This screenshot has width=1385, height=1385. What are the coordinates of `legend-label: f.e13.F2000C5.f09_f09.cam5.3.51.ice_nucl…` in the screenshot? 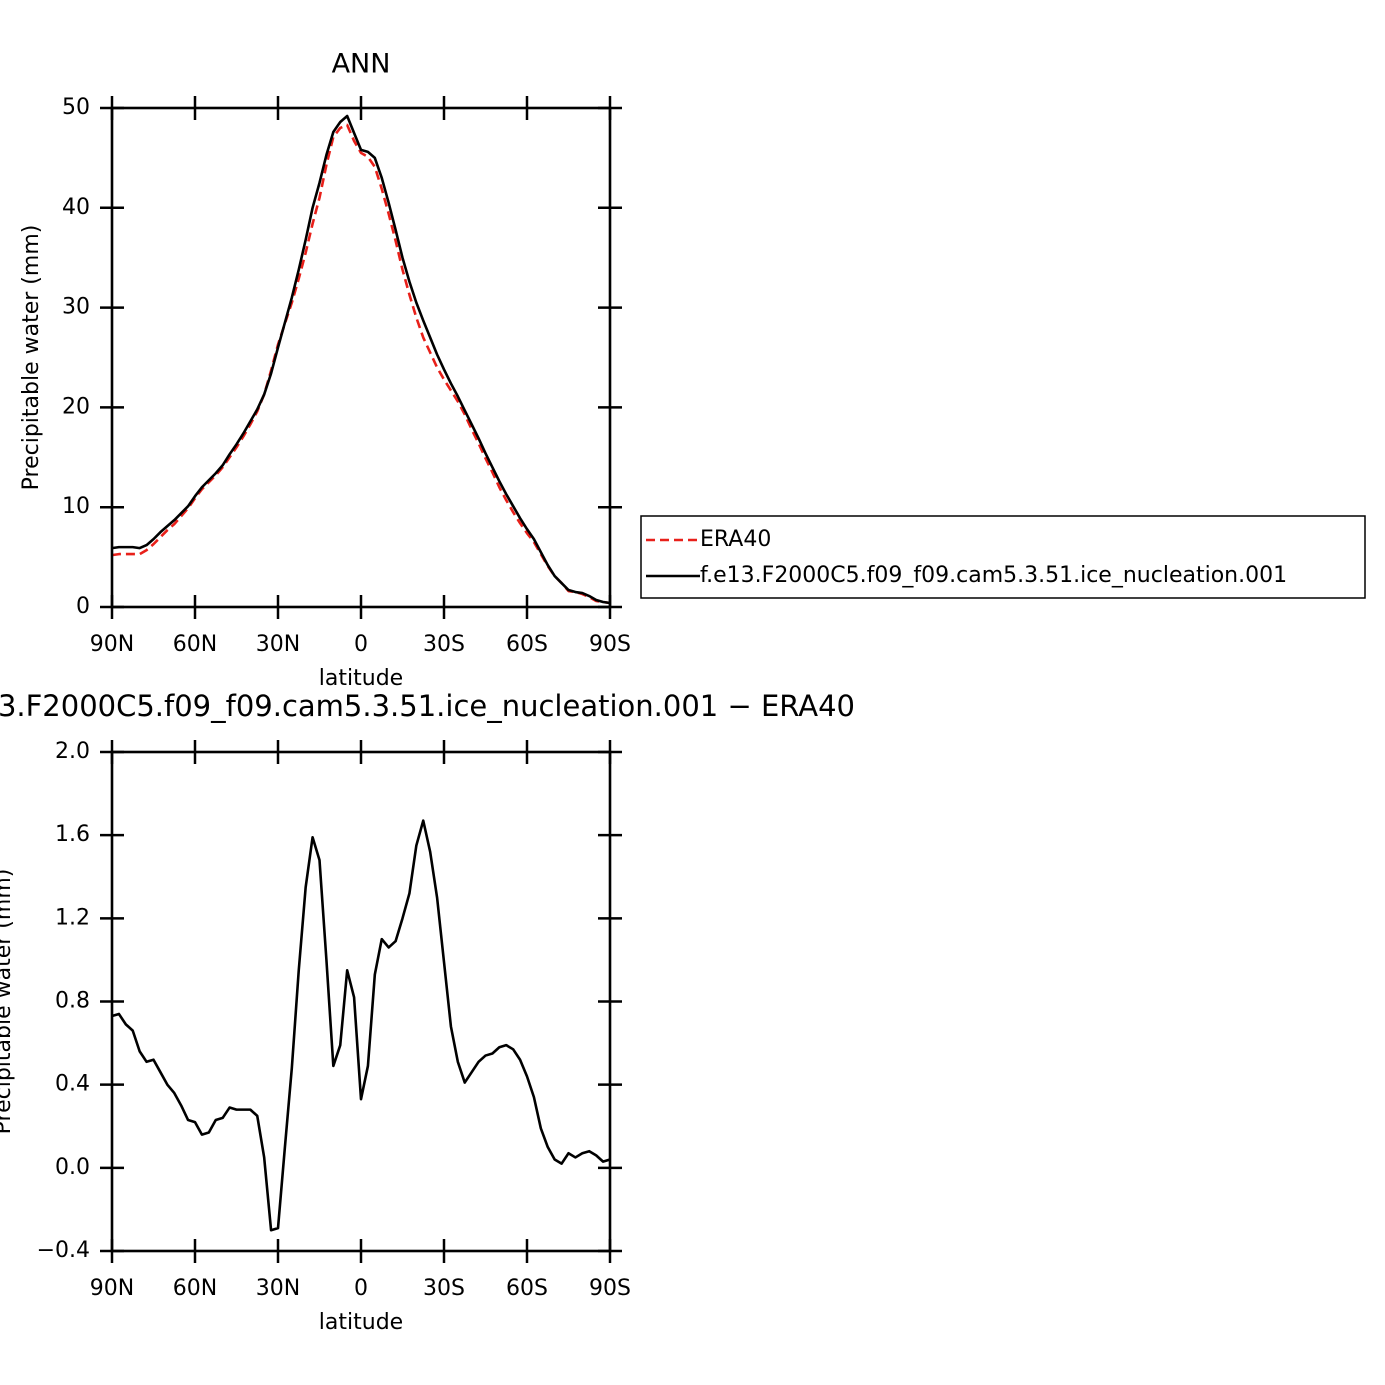 It's located at (993, 575).